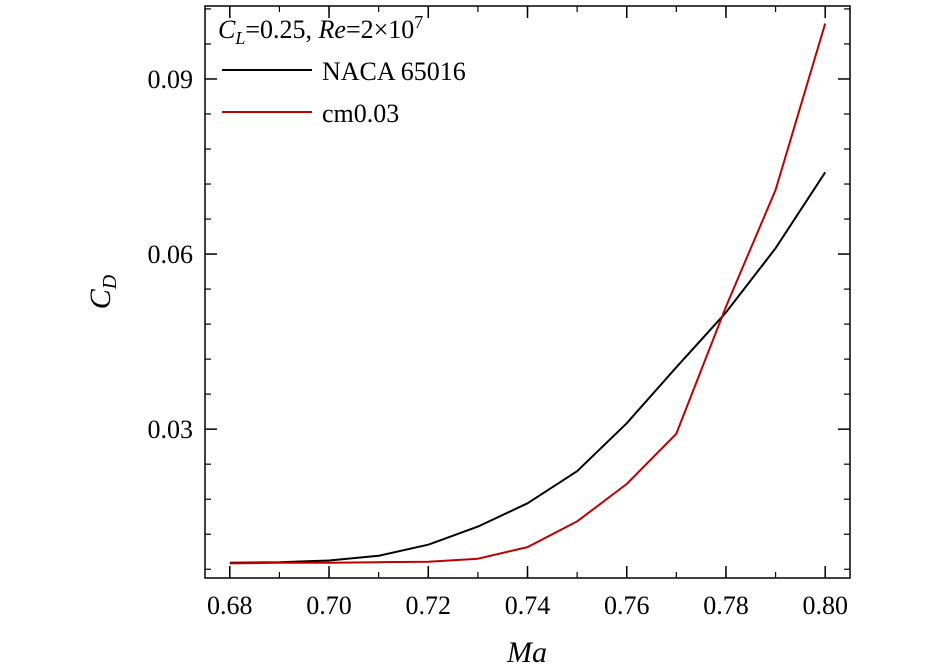 The image size is (945, 671). Describe the element at coordinates (526, 652) in the screenshot. I see `x-axis-title: Ma` at that location.